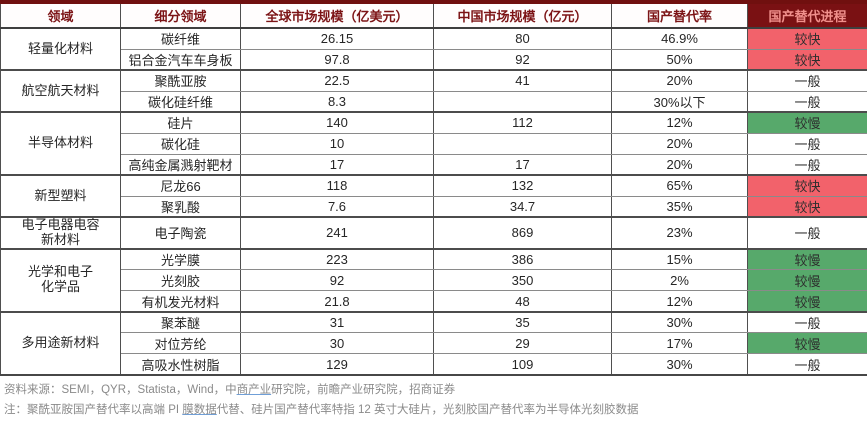 This screenshot has width=867, height=423. I want to click on china-market-cell: 48, so click(522, 301).